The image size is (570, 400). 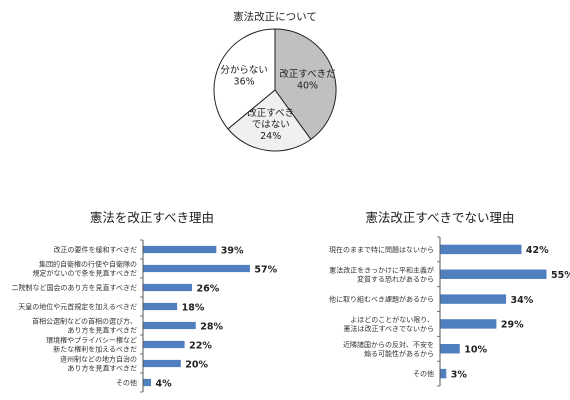 I want to click on bar-category-label: 現在のままで特に問題はないから, so click(x=381, y=249).